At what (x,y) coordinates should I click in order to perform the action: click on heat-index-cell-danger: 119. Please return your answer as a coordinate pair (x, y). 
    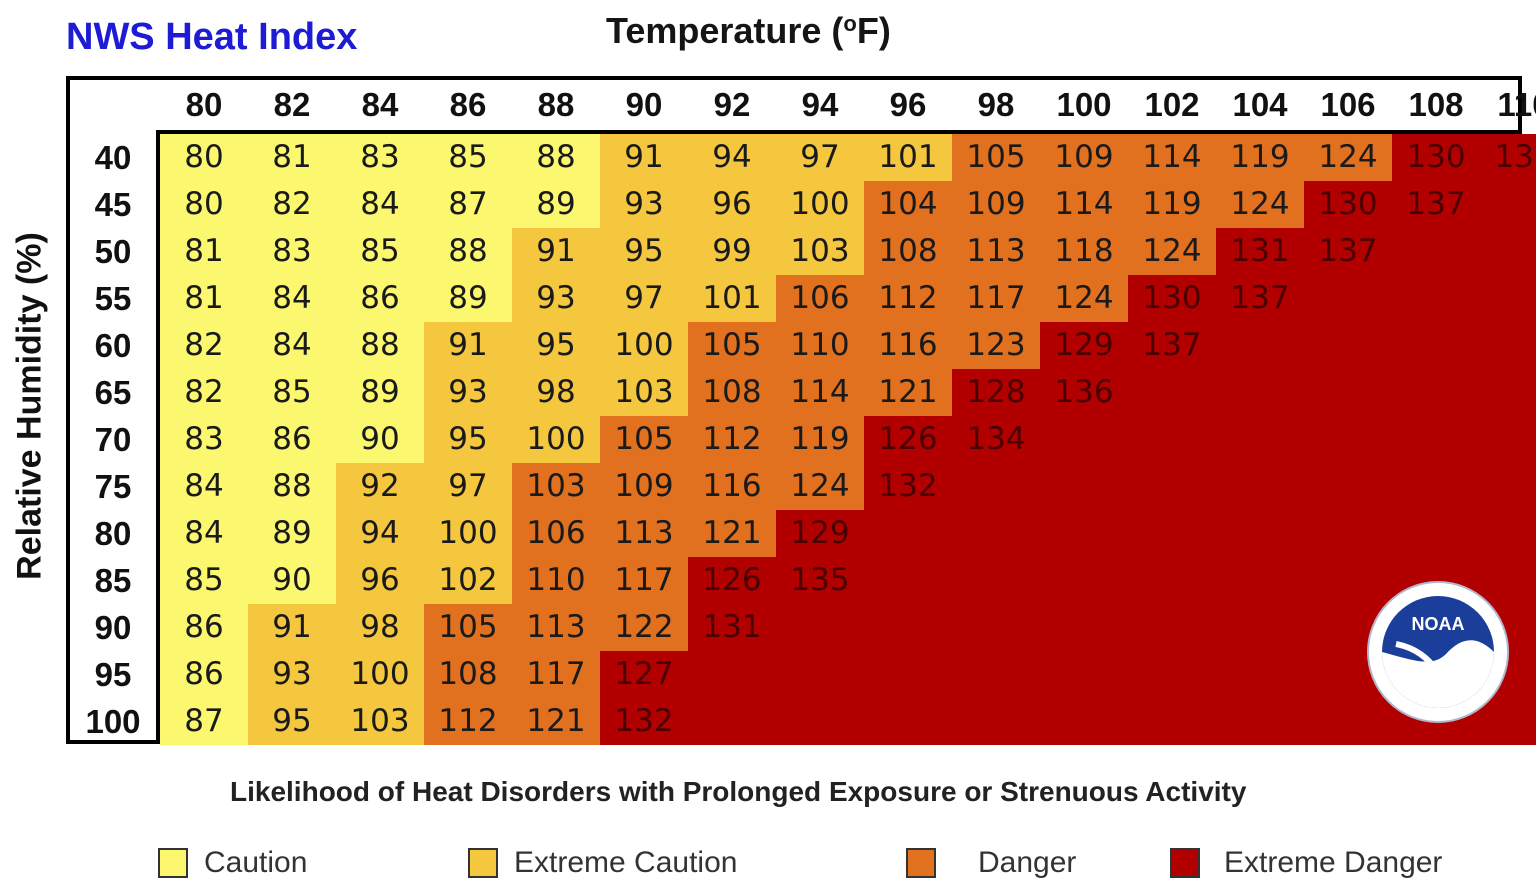
    Looking at the image, I should click on (1172, 204).